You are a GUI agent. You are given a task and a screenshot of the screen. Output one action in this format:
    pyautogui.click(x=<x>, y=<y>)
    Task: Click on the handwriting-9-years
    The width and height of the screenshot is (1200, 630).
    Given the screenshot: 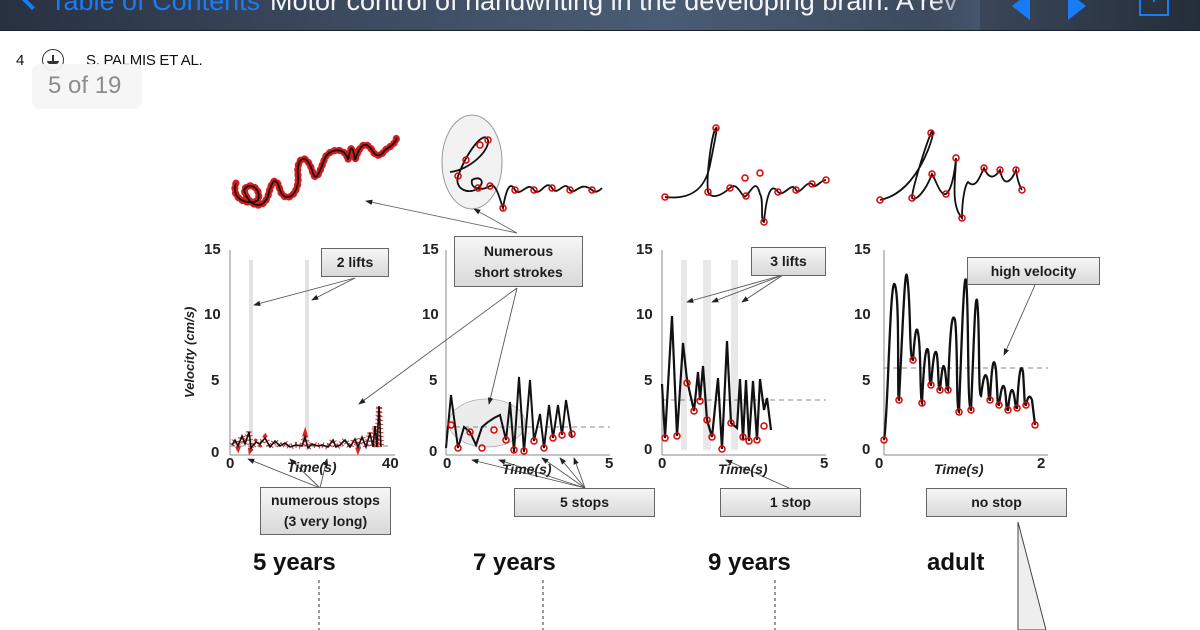 What is the action you would take?
    pyautogui.click(x=745, y=175)
    